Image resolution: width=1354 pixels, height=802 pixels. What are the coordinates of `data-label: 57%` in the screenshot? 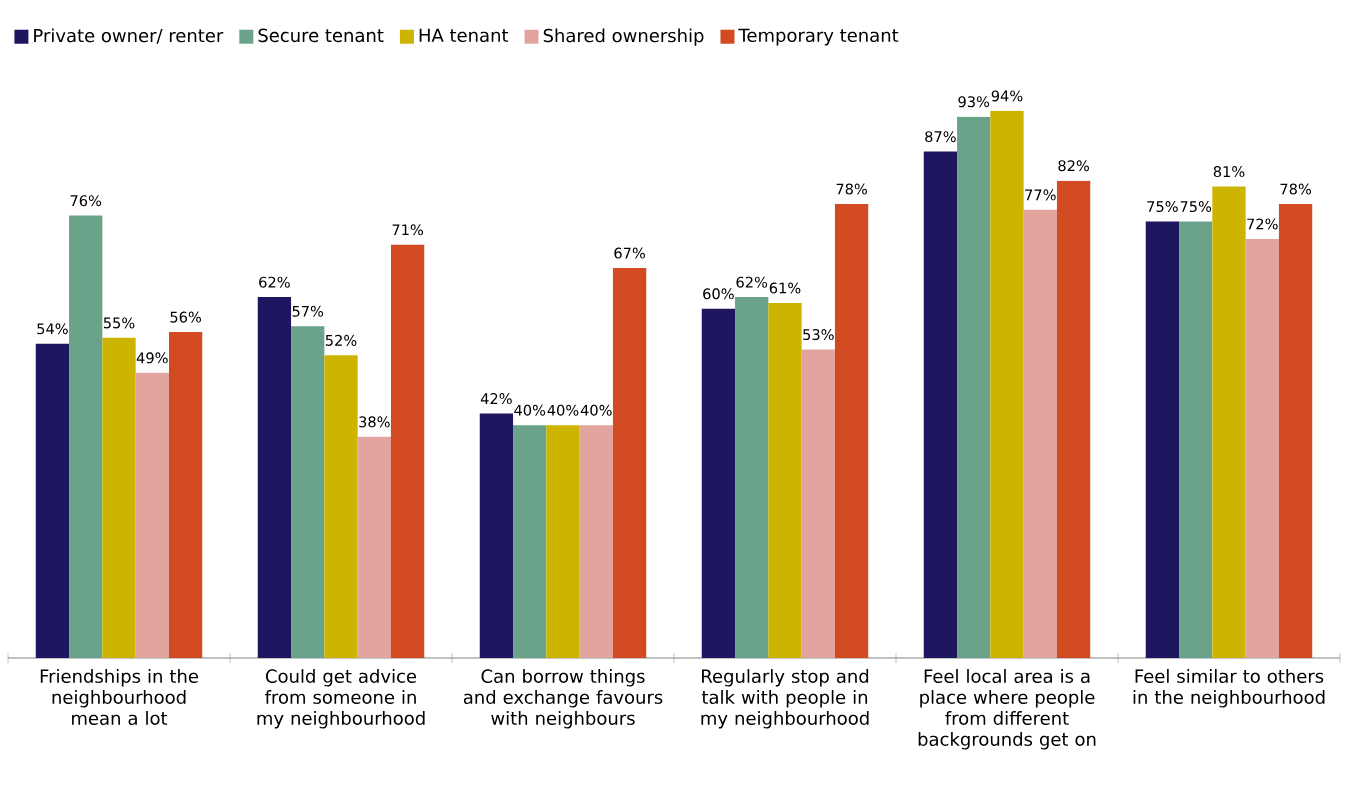 It's located at (308, 311).